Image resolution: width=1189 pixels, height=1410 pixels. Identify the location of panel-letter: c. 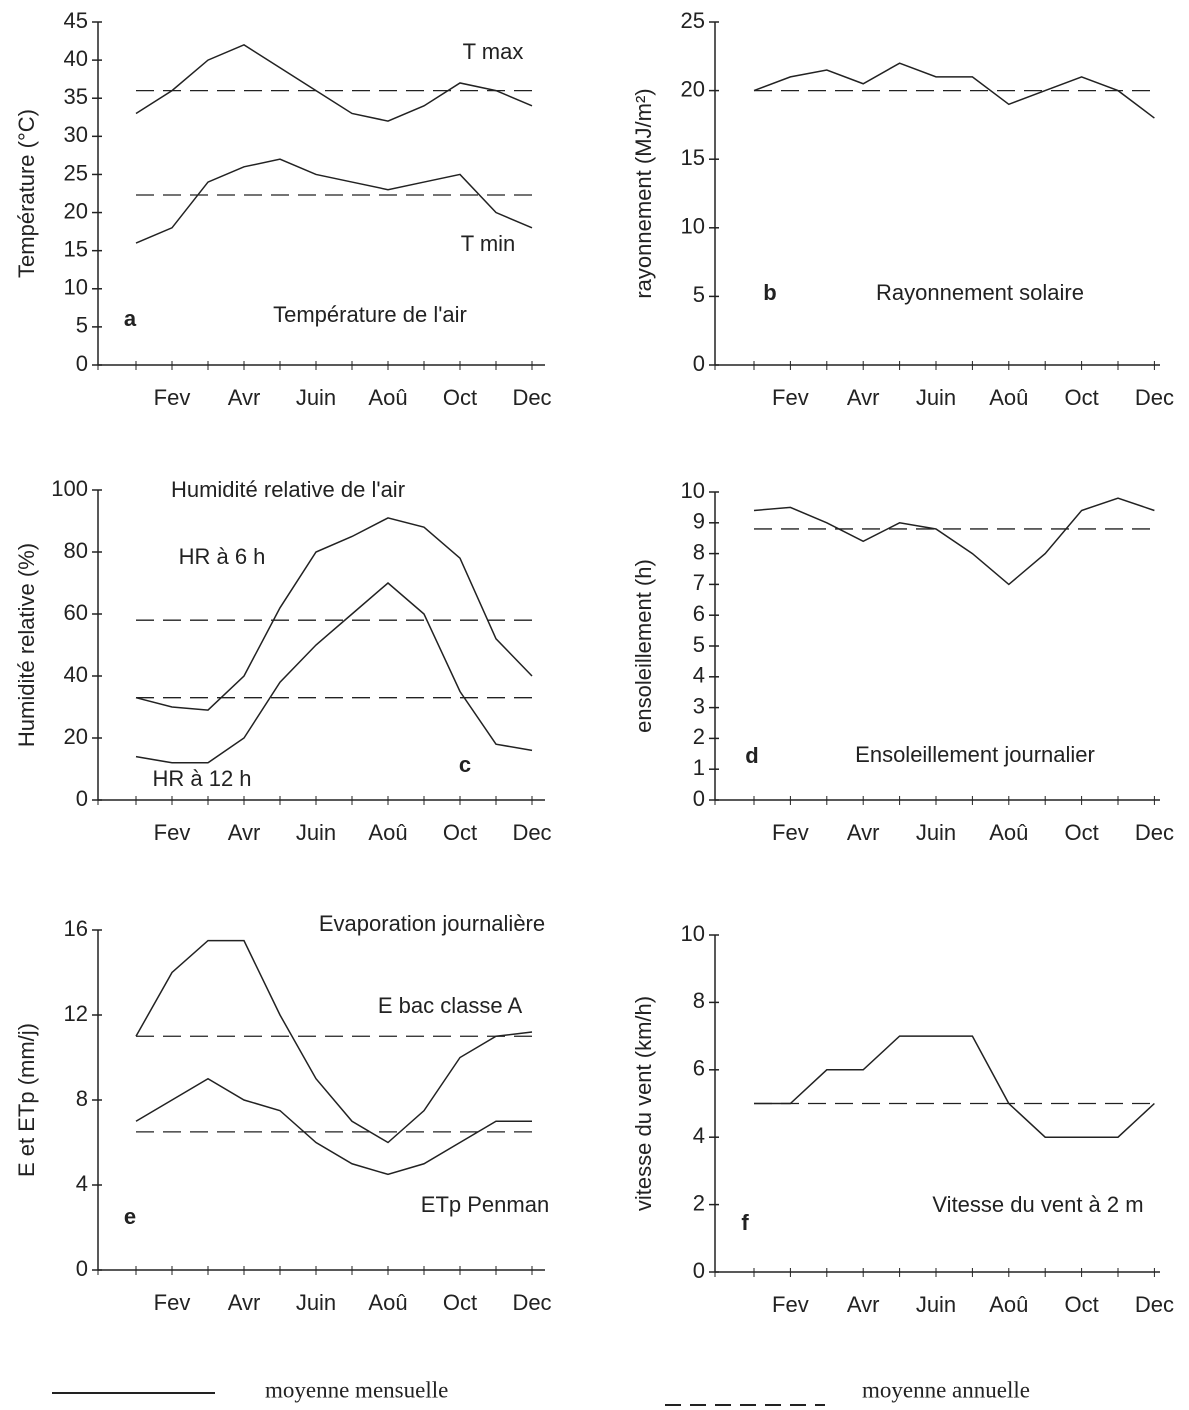
(465, 764).